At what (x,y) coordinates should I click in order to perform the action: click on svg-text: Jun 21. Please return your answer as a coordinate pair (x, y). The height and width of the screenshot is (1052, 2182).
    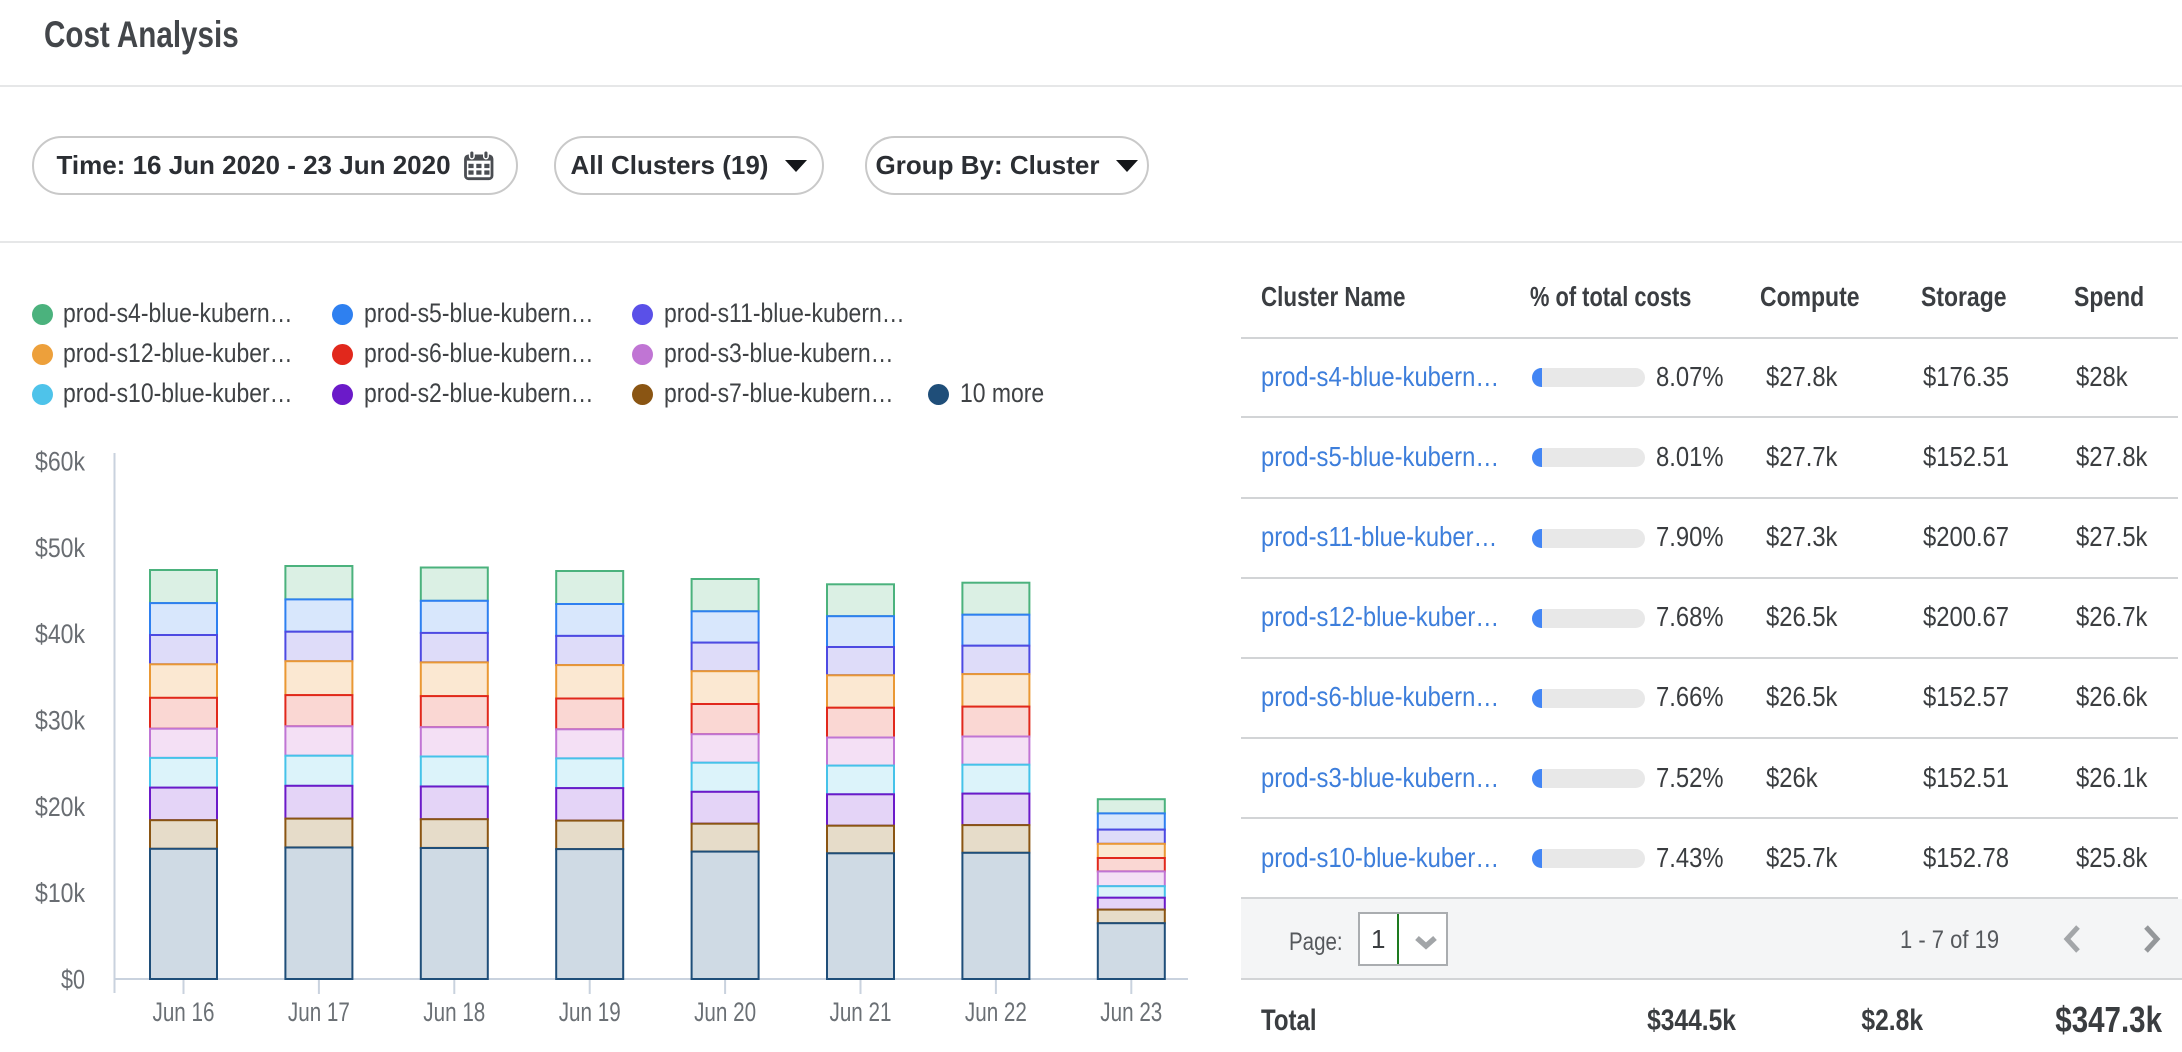
    Looking at the image, I should click on (861, 1012).